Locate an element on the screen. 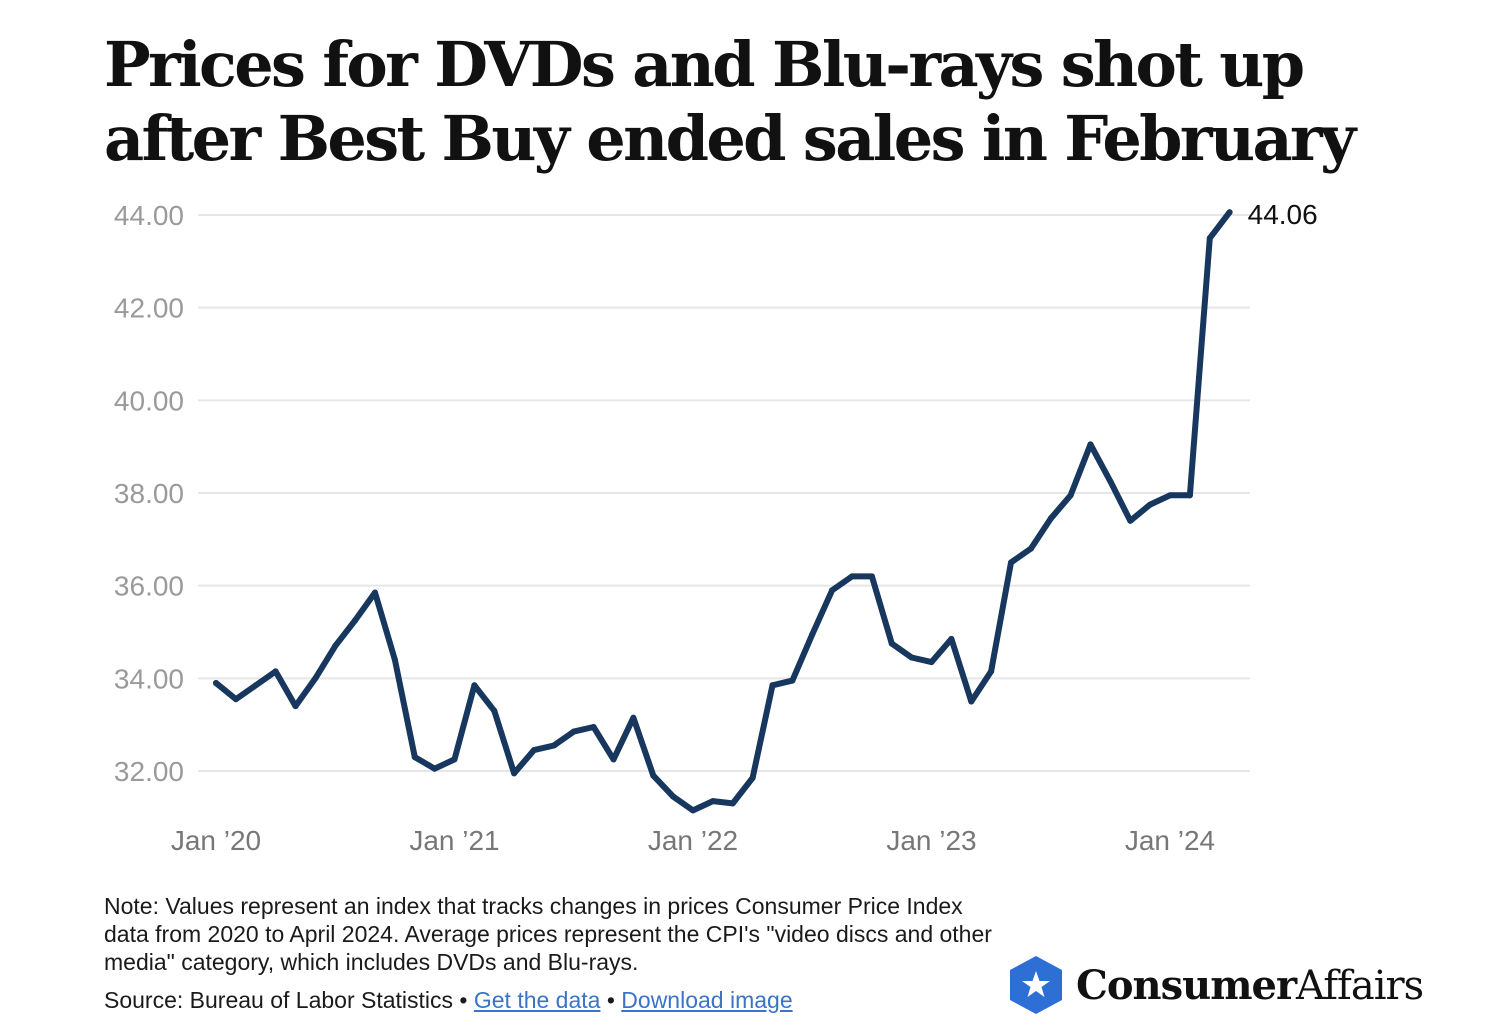  brand-regular: Affairs is located at coordinates (1360, 985).